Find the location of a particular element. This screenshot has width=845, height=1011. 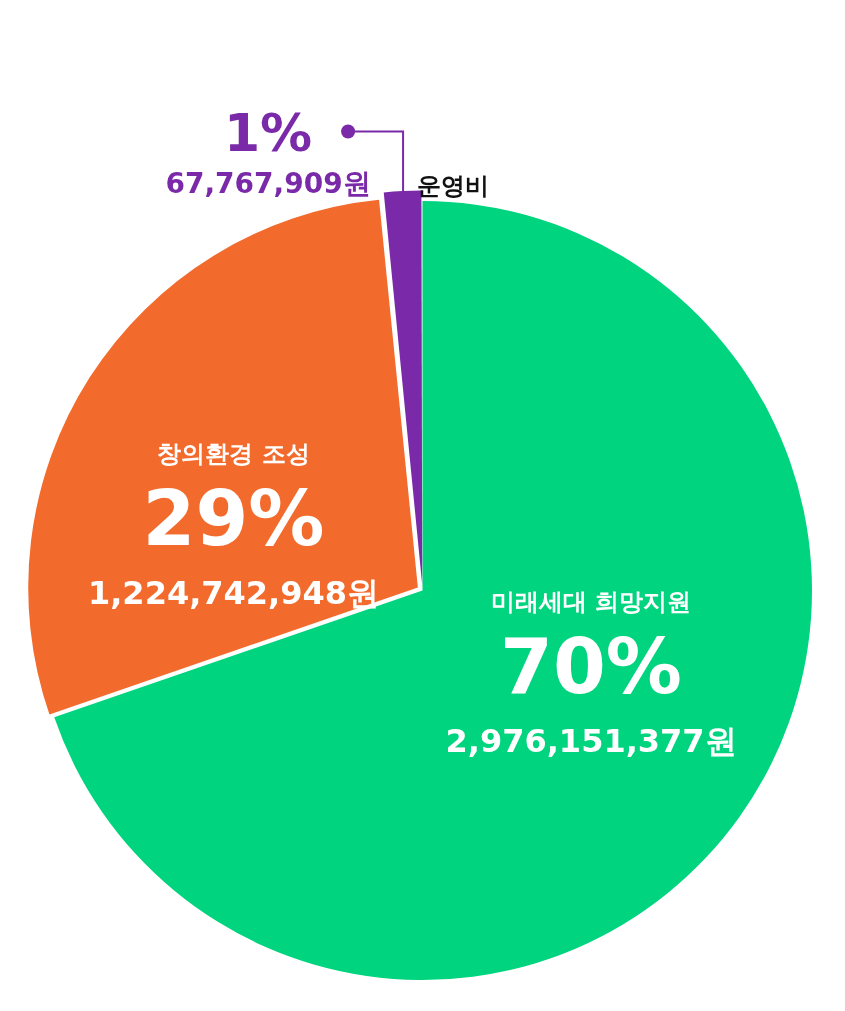

text: 1% is located at coordinates (268, 133).